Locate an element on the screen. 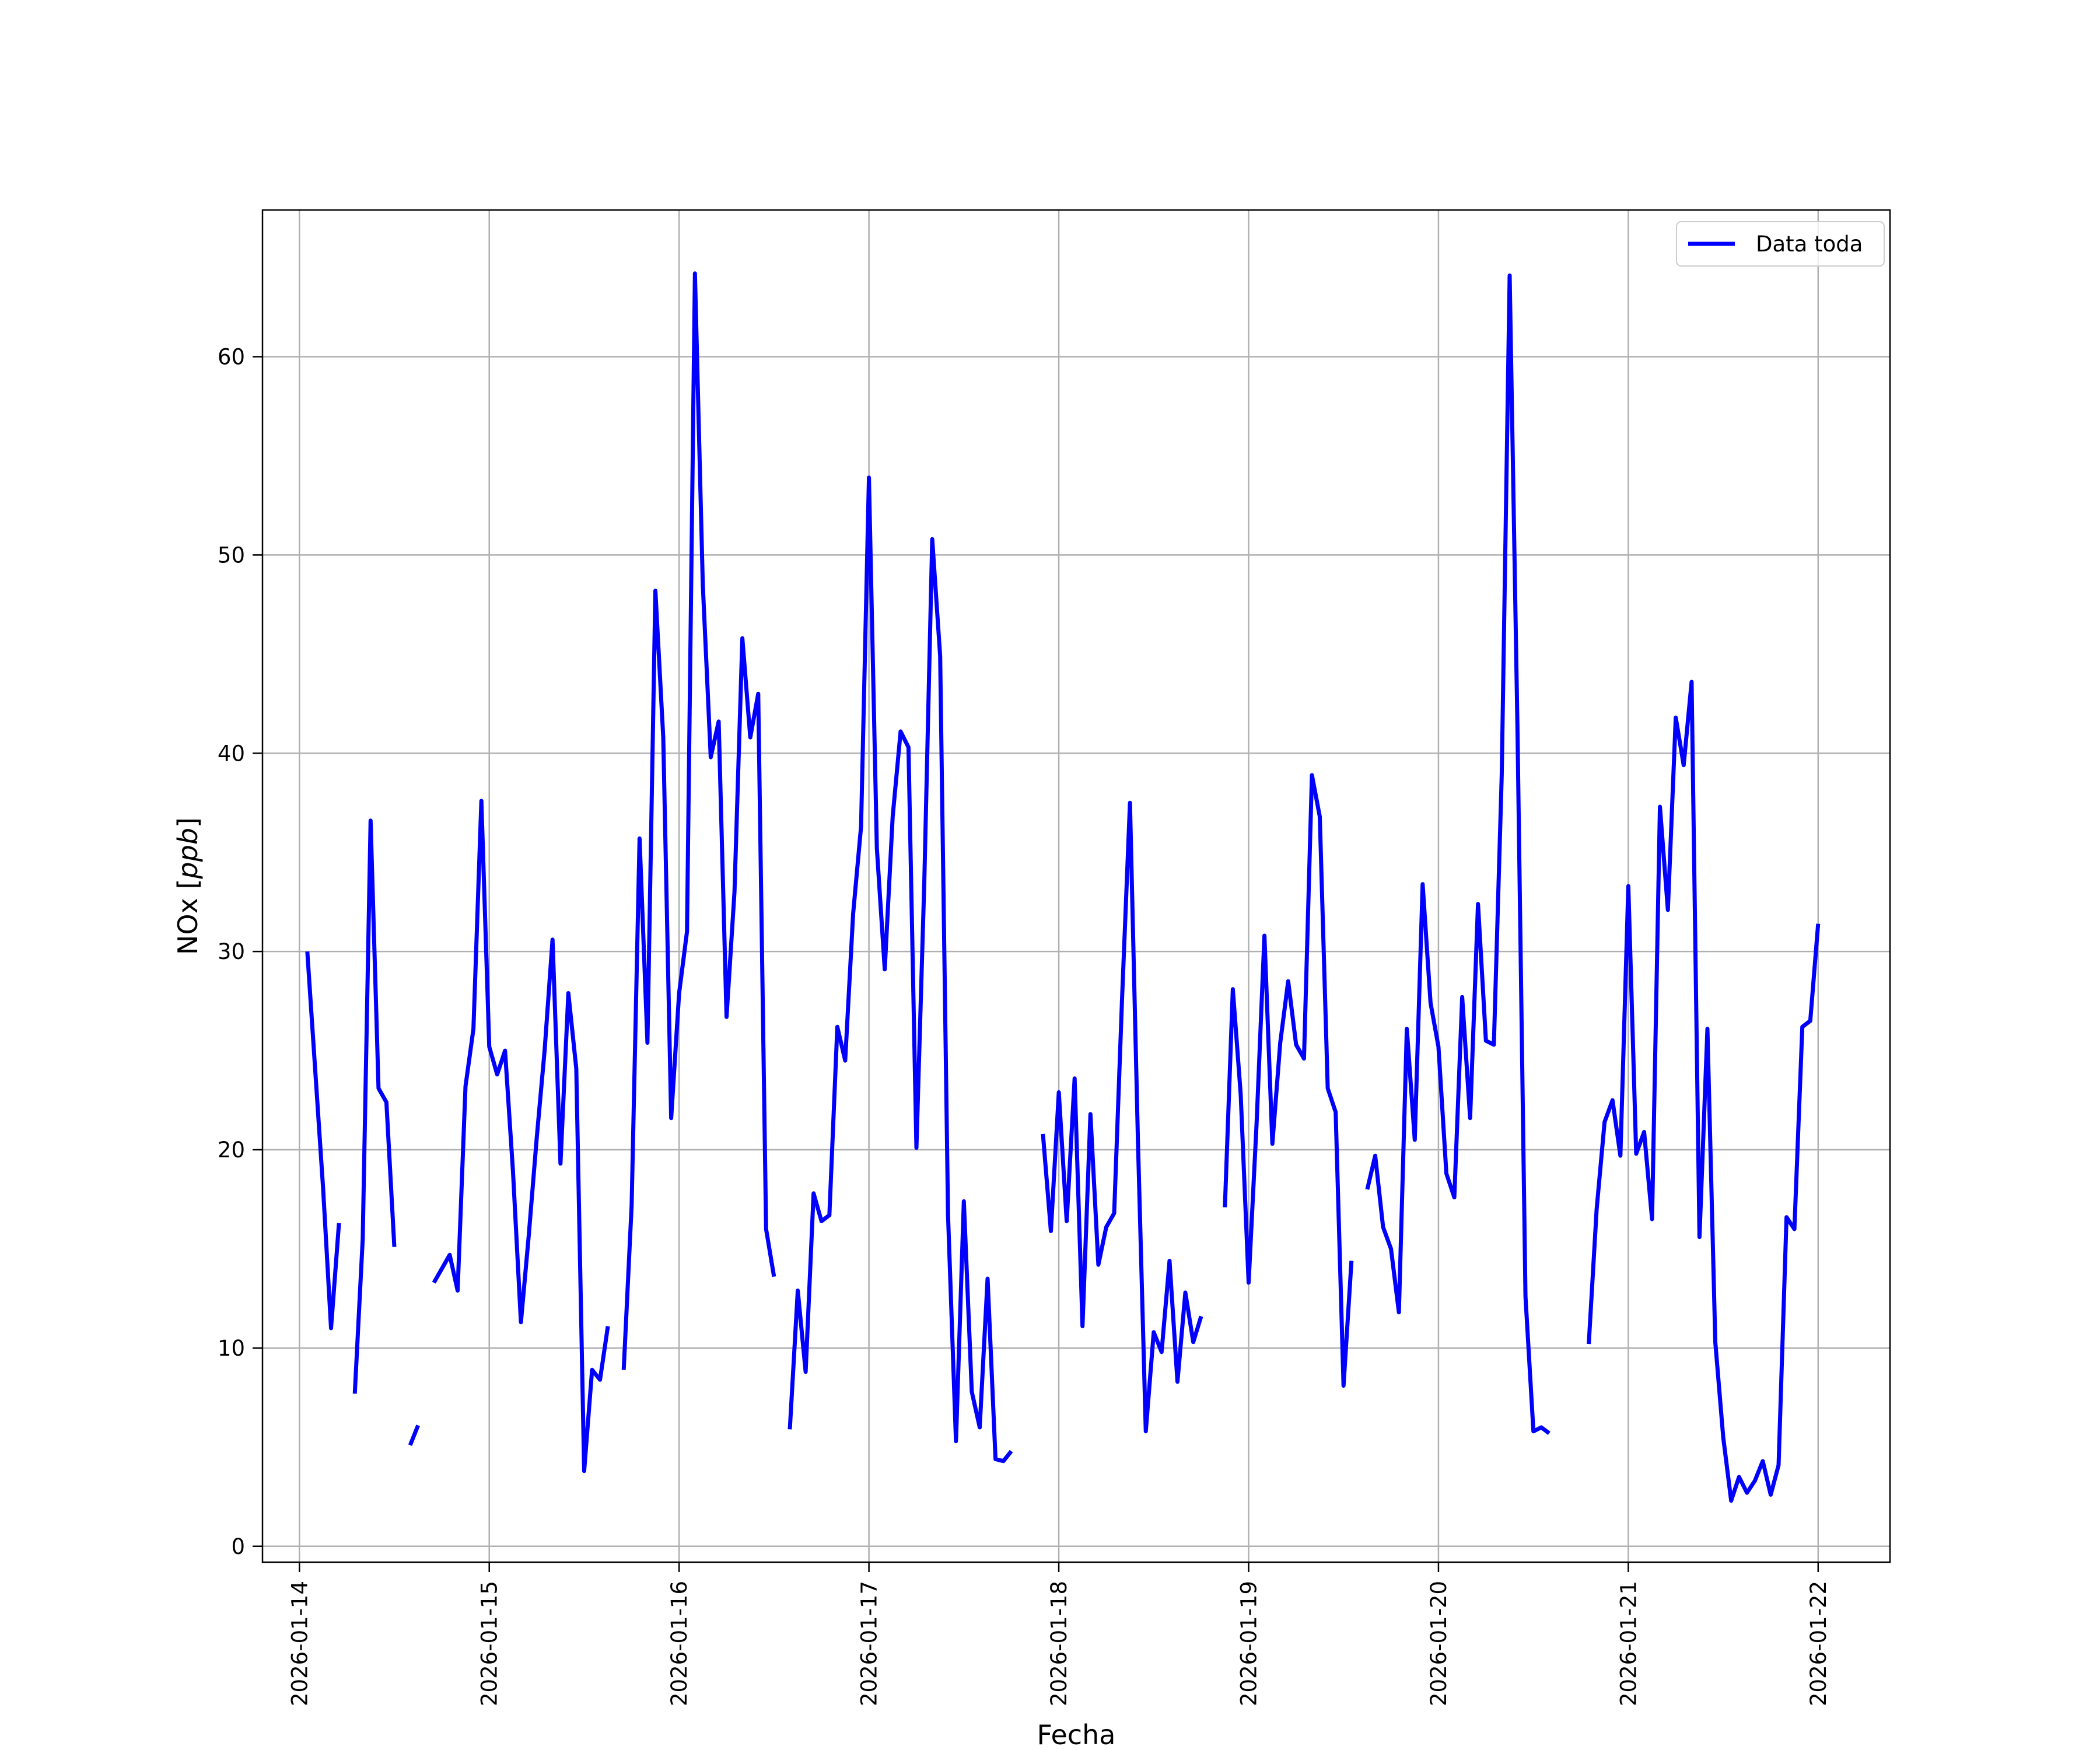  x-tick-label: 2026-01-20 is located at coordinates (1438, 1643).